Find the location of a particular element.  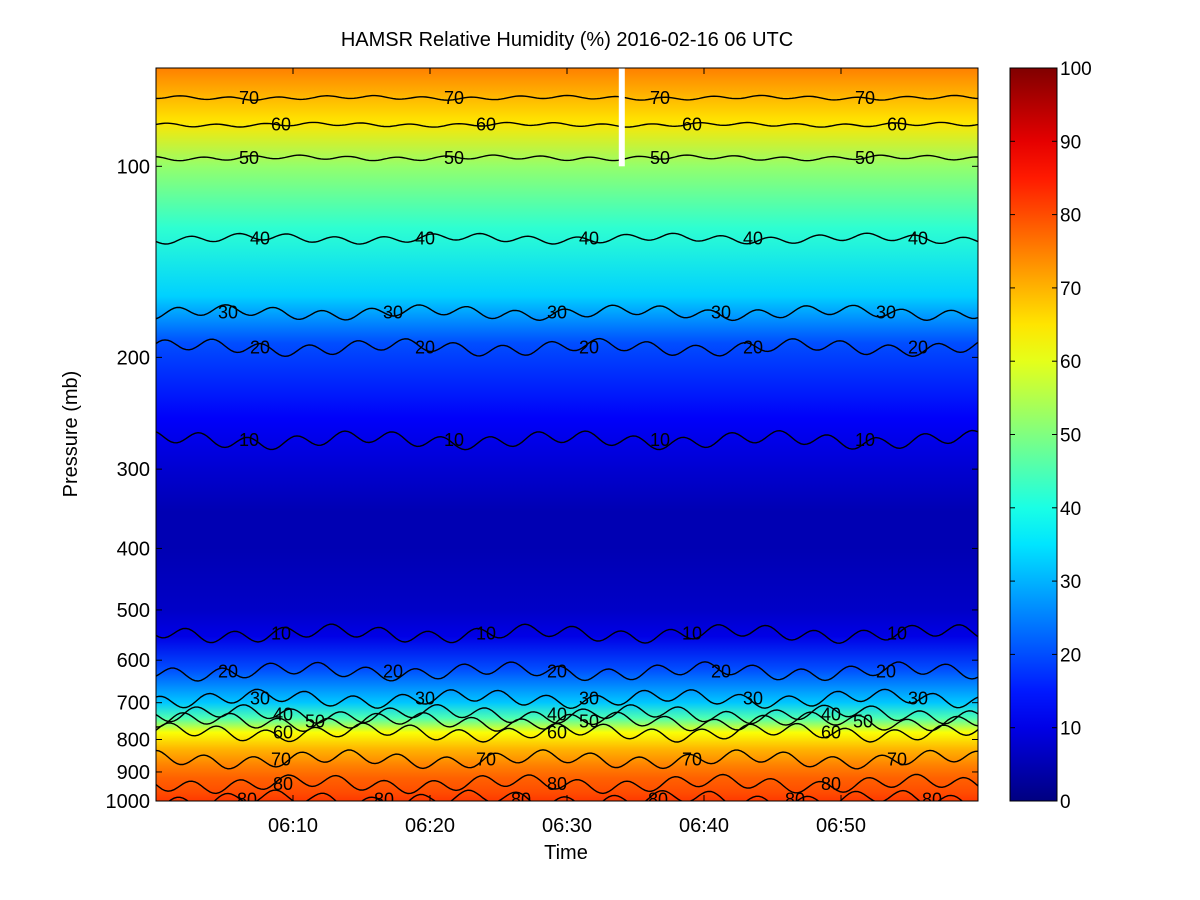

colorbar-ticks: 0 10 20 30 40 50 60 70 80 90 100 is located at coordinates (1051, 436).